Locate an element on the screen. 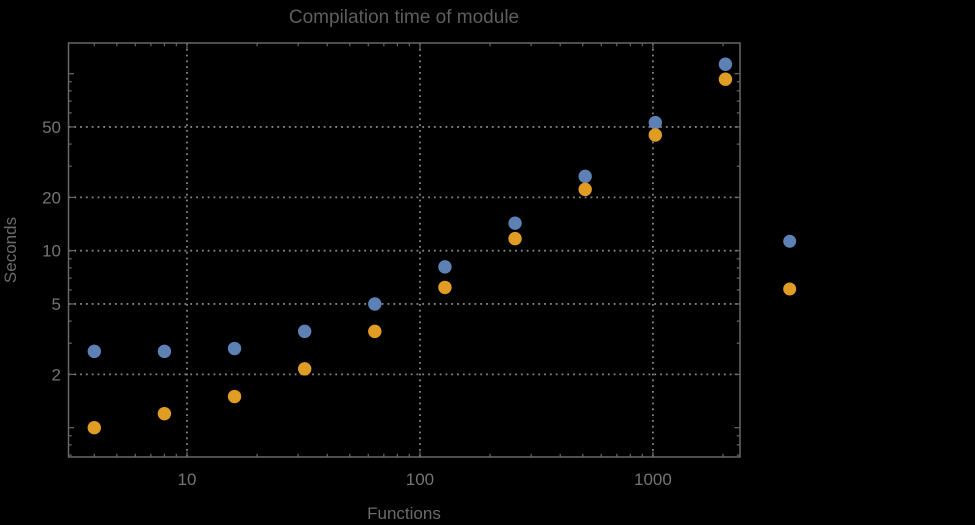  data-point-series-2-x16 is located at coordinates (234, 396).